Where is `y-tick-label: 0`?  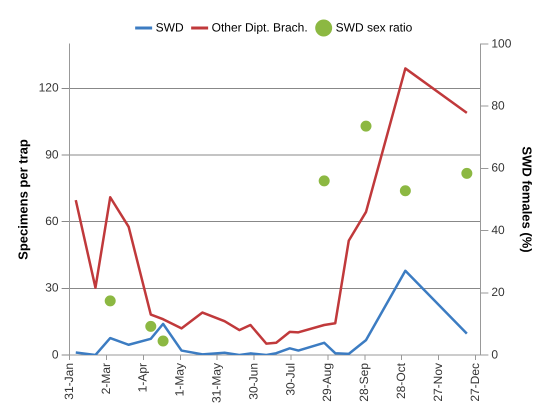 y-tick-label: 0 is located at coordinates (55, 354).